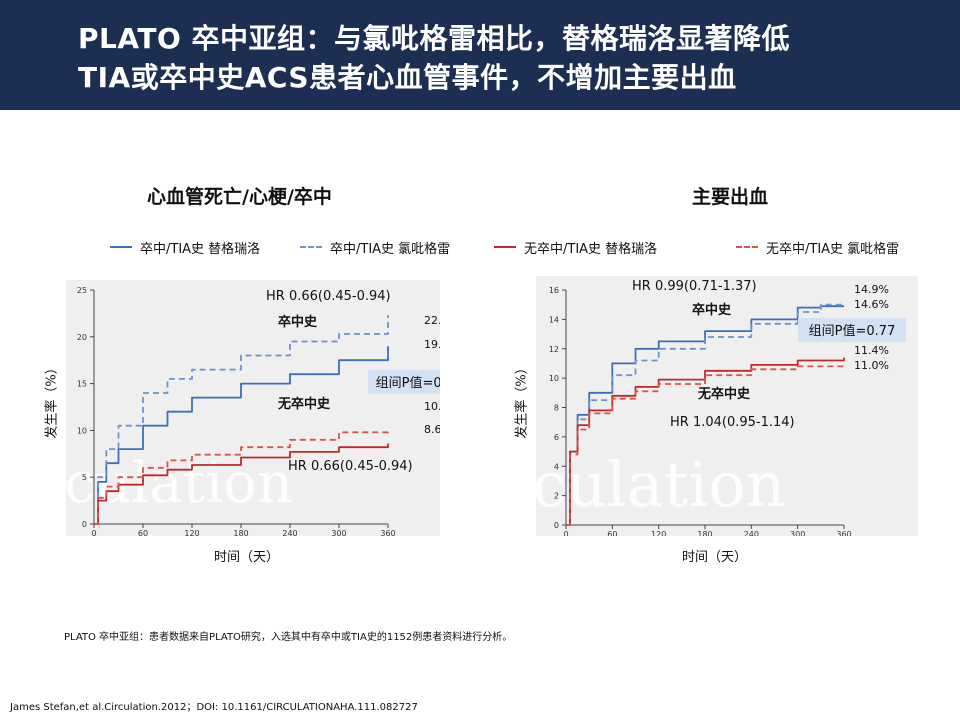 The image size is (960, 720). Describe the element at coordinates (871, 350) in the screenshot. I see `end-value-label: 11.4%` at that location.